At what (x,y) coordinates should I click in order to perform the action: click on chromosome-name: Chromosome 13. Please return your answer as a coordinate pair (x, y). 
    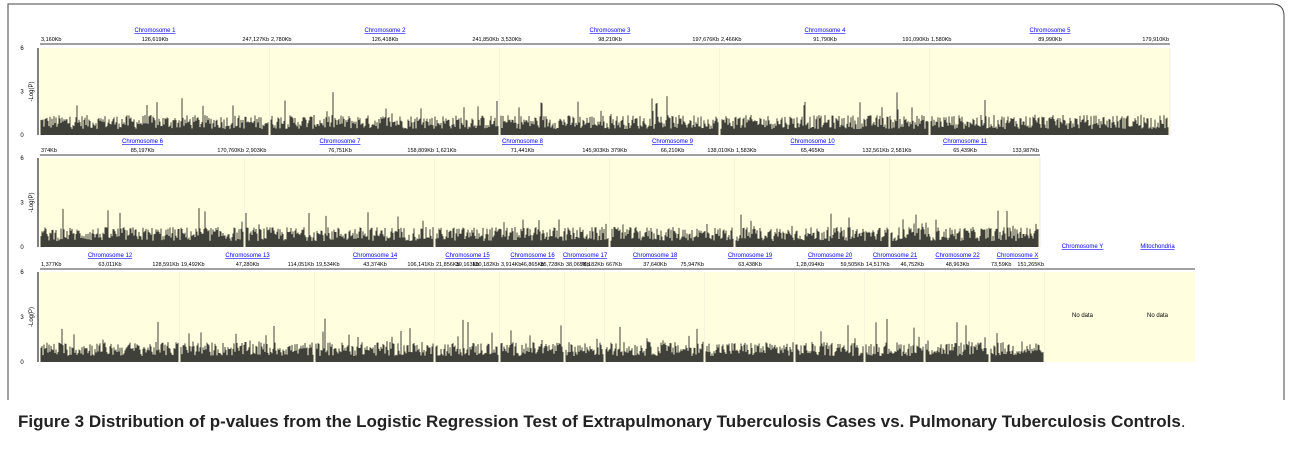
    Looking at the image, I should click on (247, 256).